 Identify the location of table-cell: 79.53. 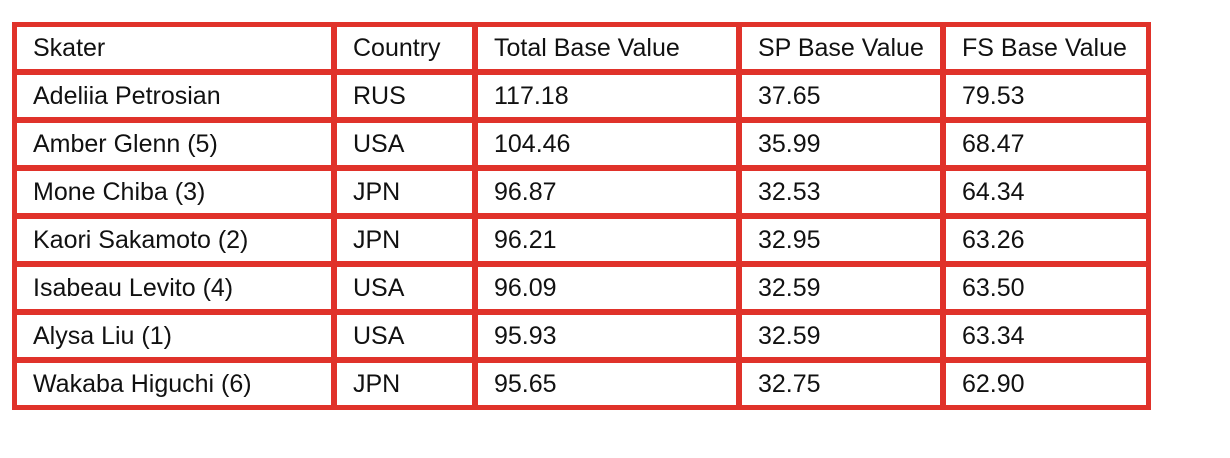
(1046, 96).